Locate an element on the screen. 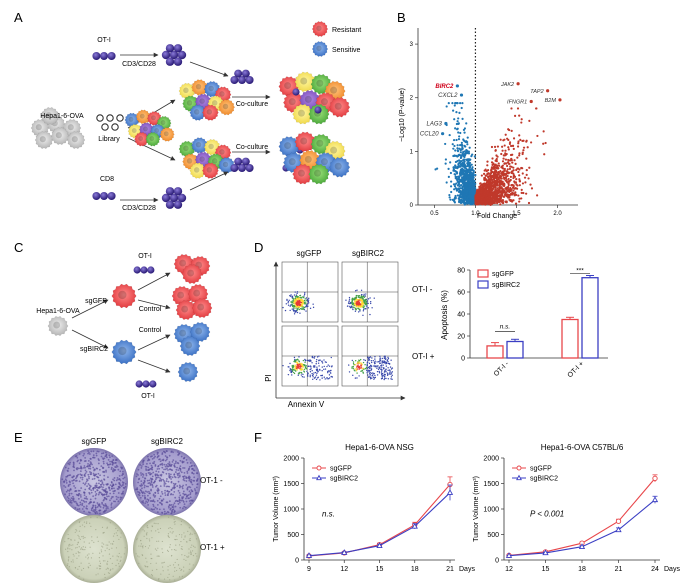 Image resolution: width=695 pixels, height=585 pixels. flow-row-minus: OT-I - is located at coordinates (422, 289).